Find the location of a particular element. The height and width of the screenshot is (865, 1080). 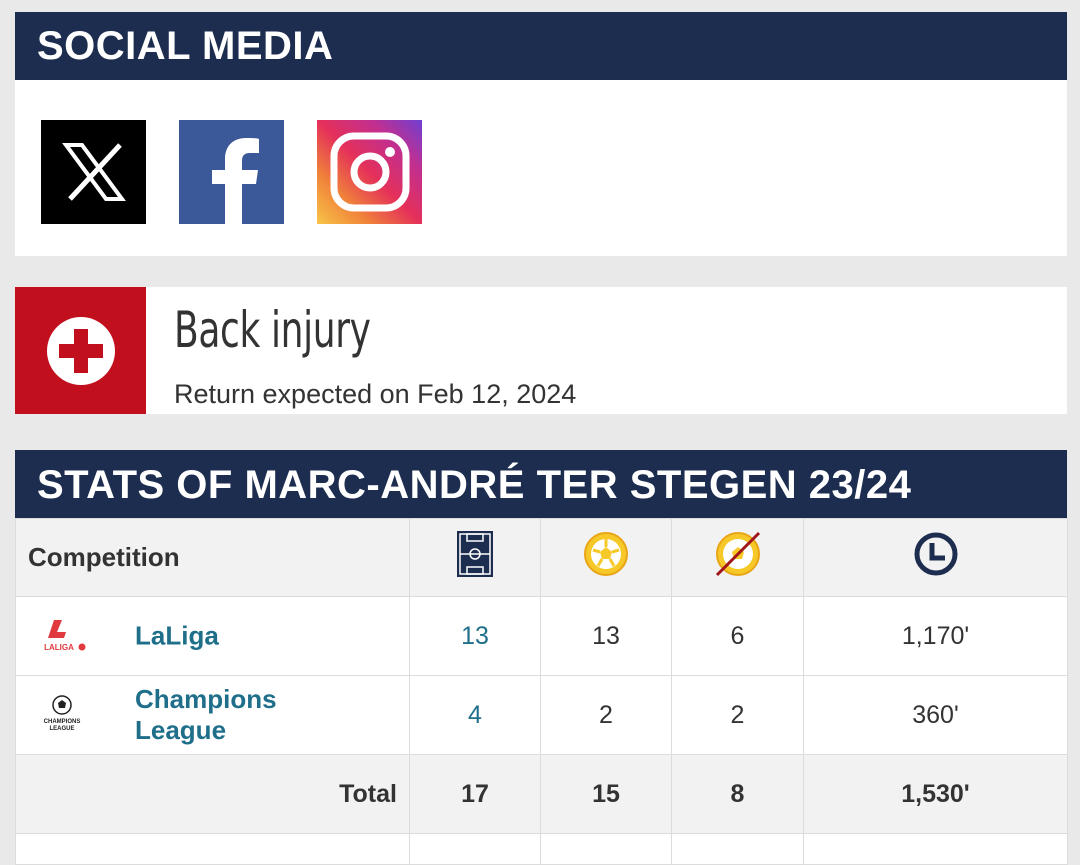

appearances-value: 4 is located at coordinates (475, 715).